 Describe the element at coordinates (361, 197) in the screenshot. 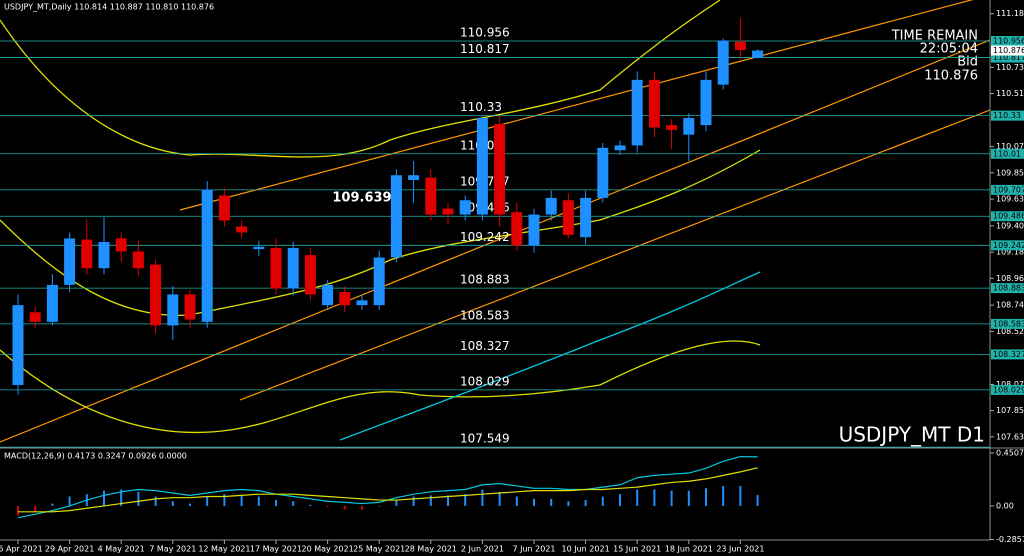

I see `annotation-label: 109.639` at that location.